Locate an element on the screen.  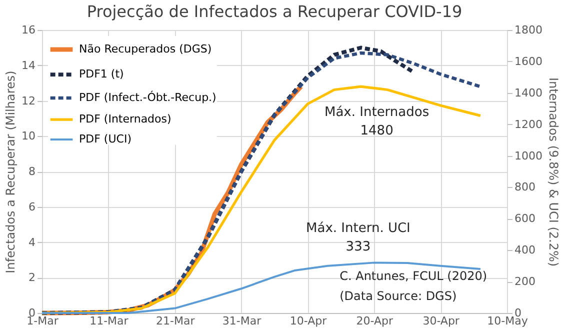
x-tick-label: 30-Apr is located at coordinates (441, 321).